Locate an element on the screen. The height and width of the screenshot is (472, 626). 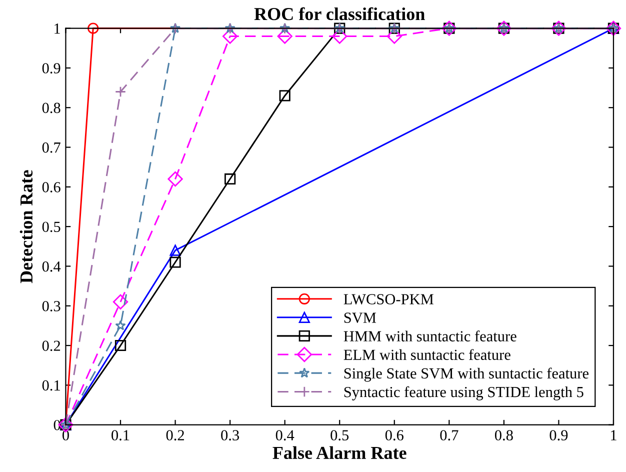
legend-label: SVM is located at coordinates (360, 317).